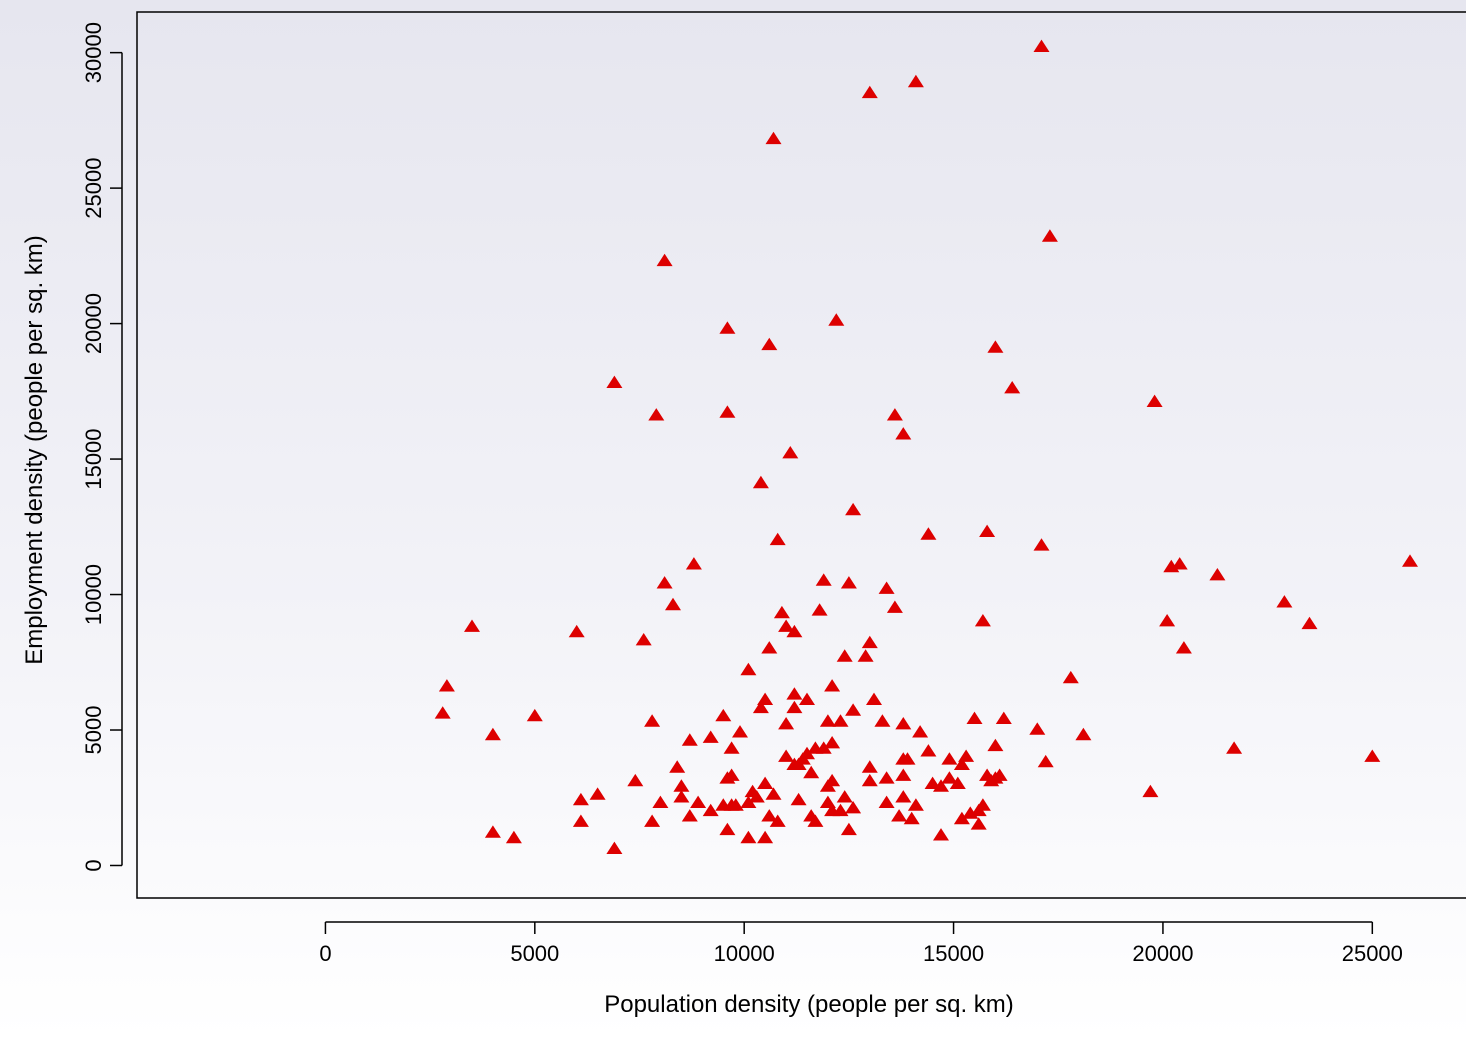  I want to click on y-tick-label: 30000, so click(93, 52).